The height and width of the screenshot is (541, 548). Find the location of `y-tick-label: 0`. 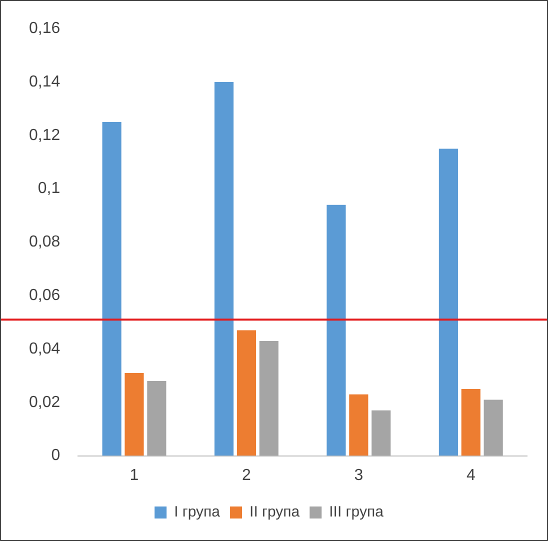

y-tick-label: 0 is located at coordinates (55, 455).